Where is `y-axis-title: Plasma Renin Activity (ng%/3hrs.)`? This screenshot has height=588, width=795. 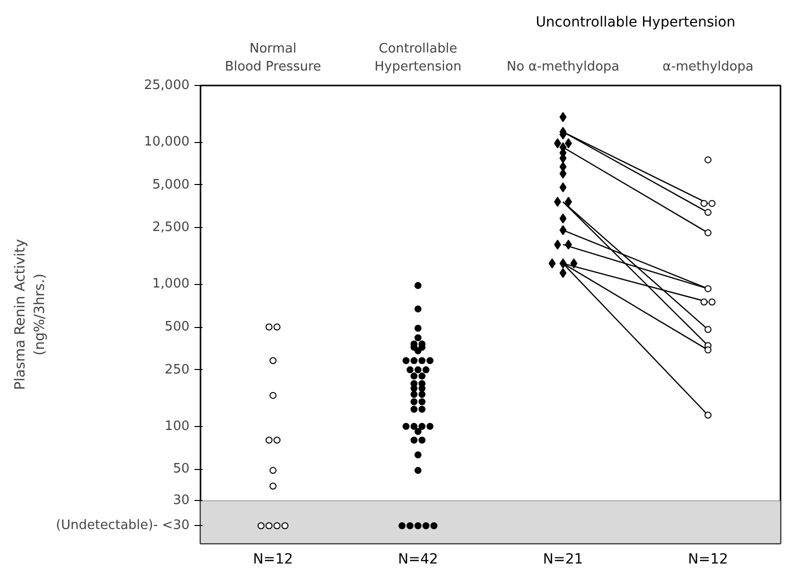
y-axis-title: Plasma Renin Activity (ng%/3hrs.) is located at coordinates (30, 314).